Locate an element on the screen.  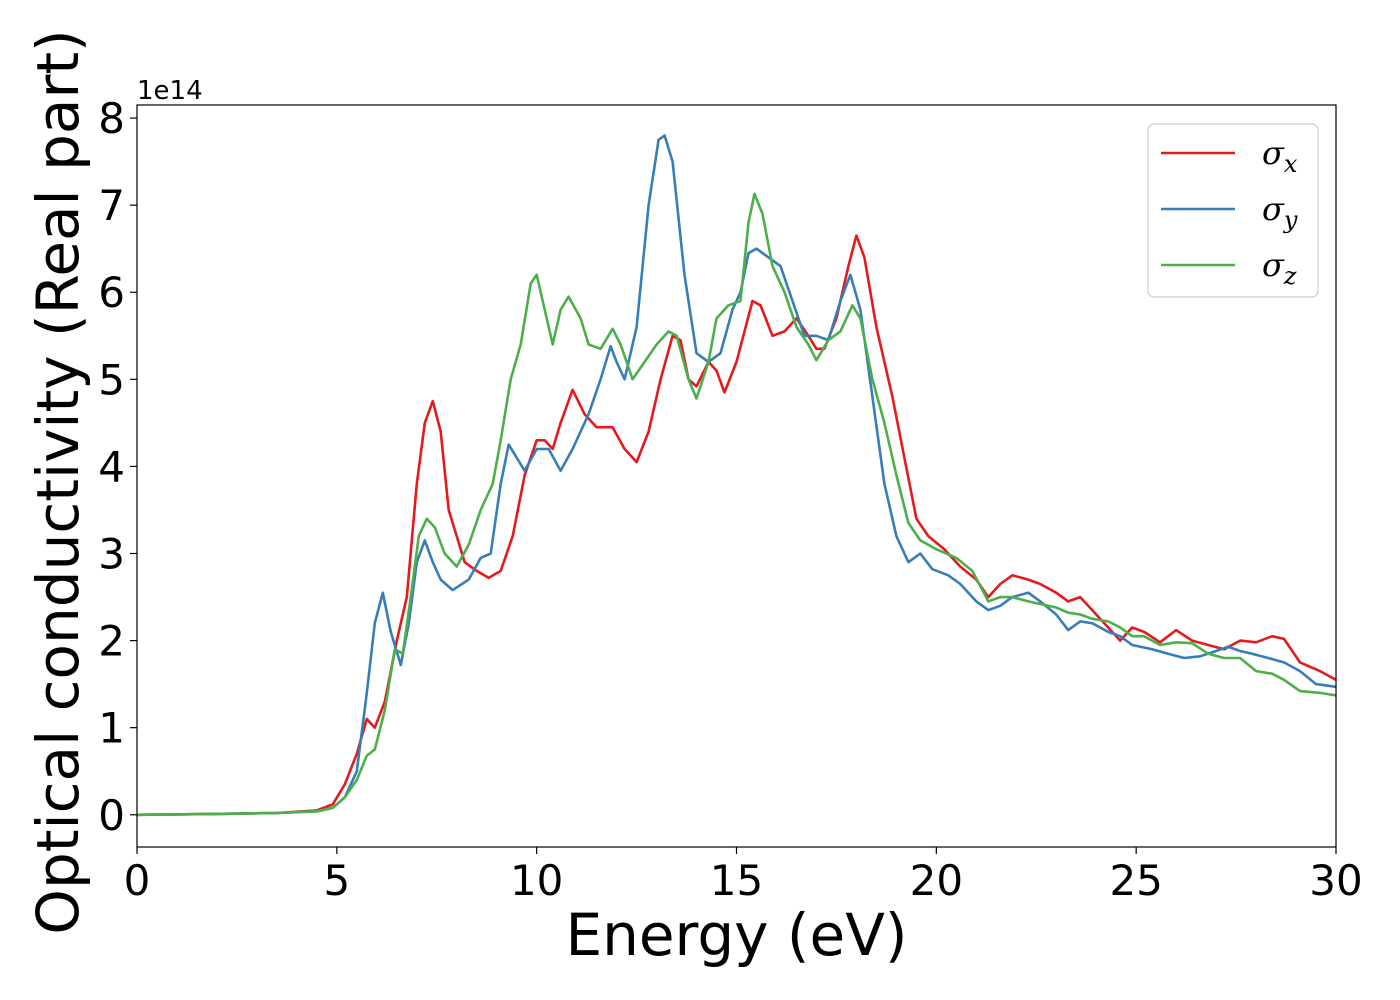
y-tick-label: 7 is located at coordinates (111, 205).